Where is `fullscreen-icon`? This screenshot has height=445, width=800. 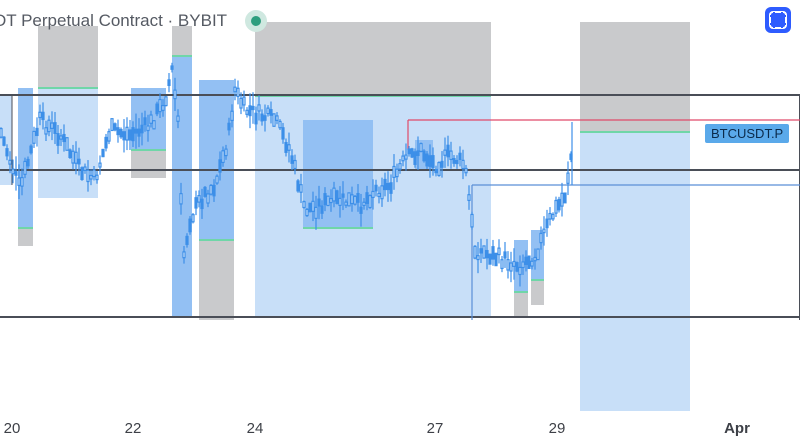
fullscreen-icon is located at coordinates (778, 20).